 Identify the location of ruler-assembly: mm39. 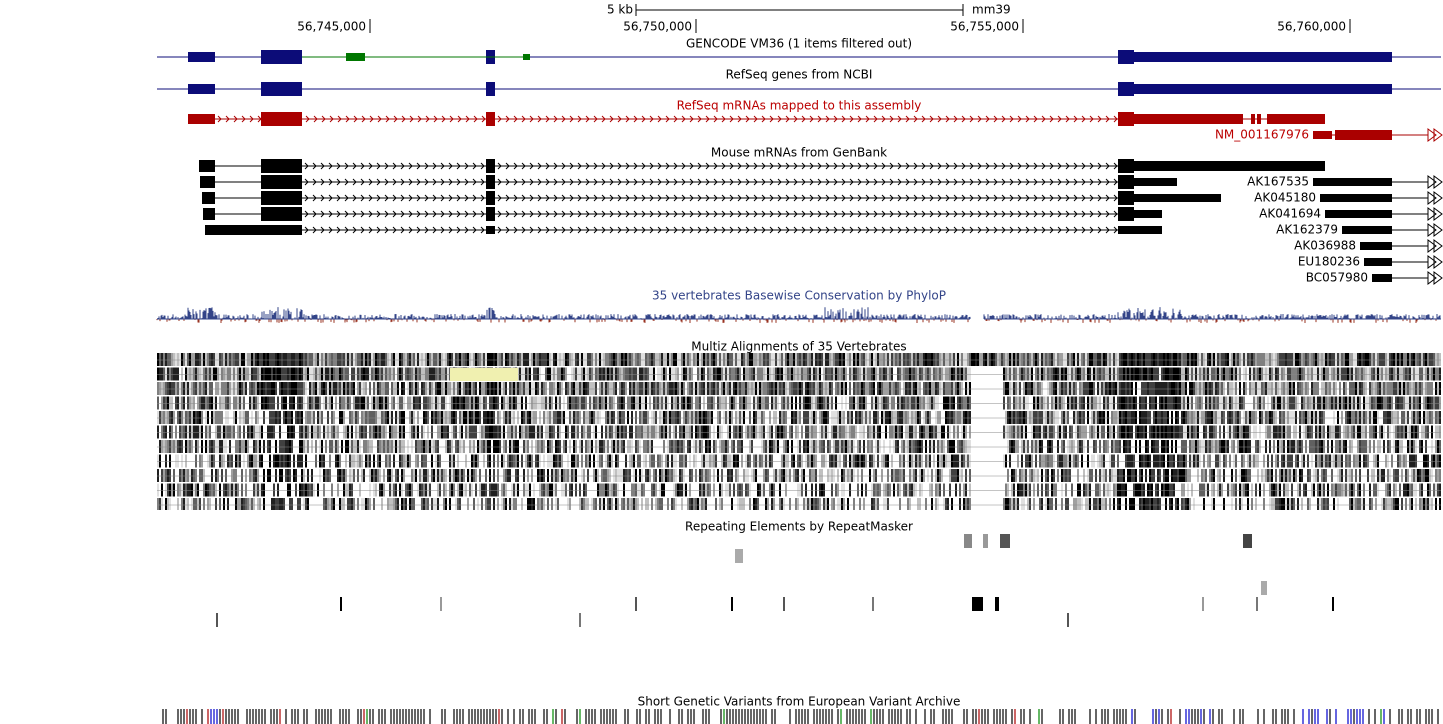
(991, 10).